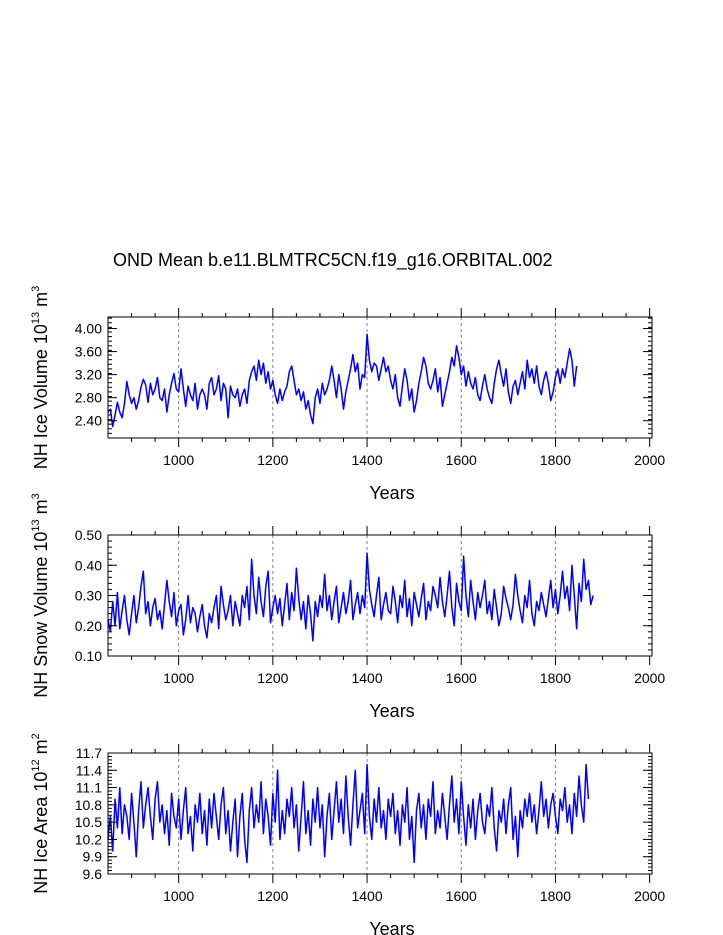 Image resolution: width=723 pixels, height=935 pixels. I want to click on y-tick-label: 10.2, so click(88, 839).